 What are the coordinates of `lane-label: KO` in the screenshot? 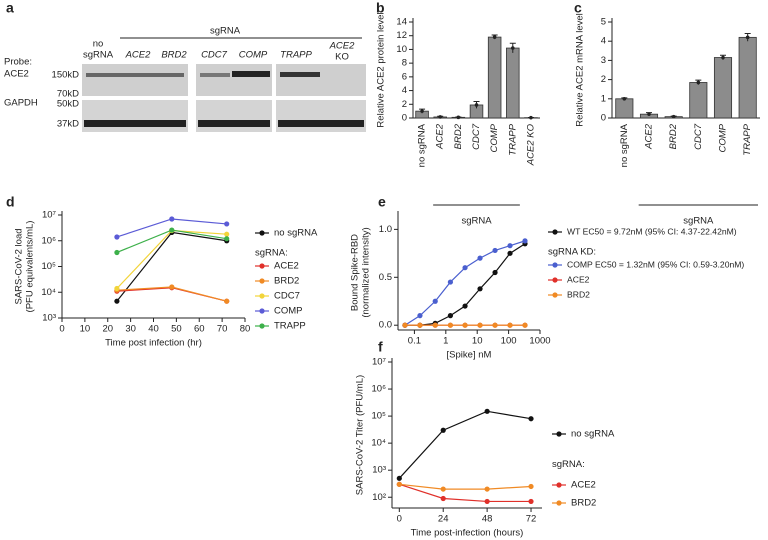 It's located at (342, 57).